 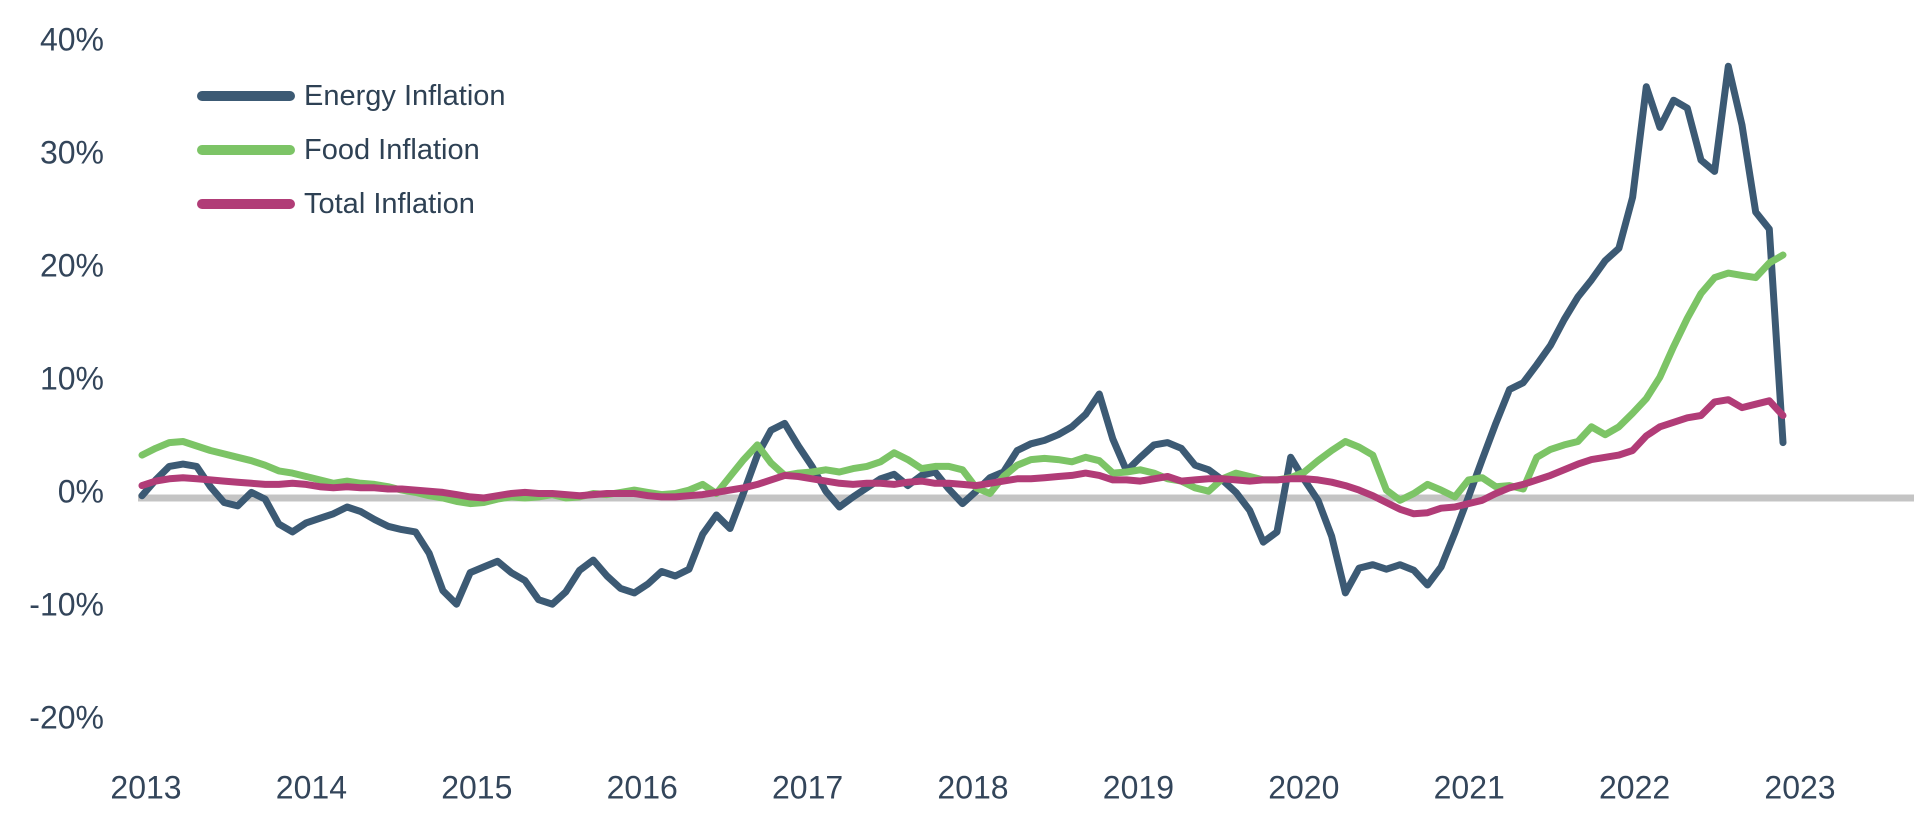 I want to click on y-tick-label: -10%, so click(x=66, y=604).